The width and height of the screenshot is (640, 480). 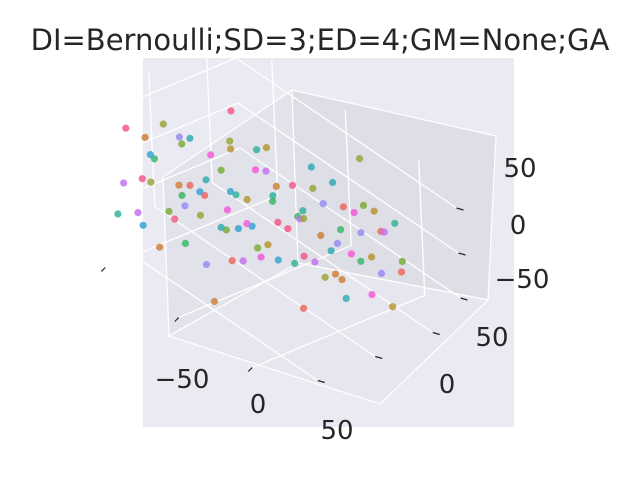 I want to click on x-tick-label-1: −50, so click(x=182, y=380).